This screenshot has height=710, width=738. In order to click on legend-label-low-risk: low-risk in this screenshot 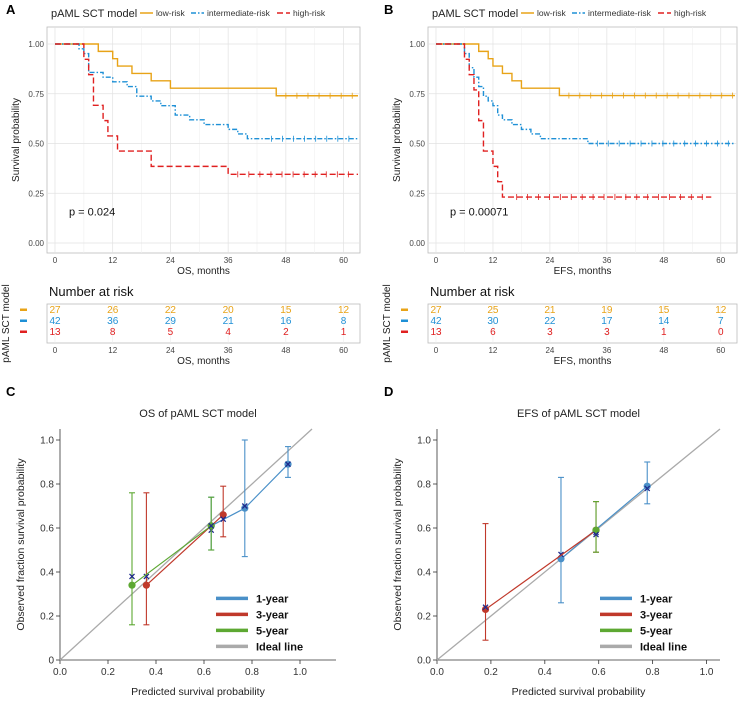, I will do `click(552, 13)`.